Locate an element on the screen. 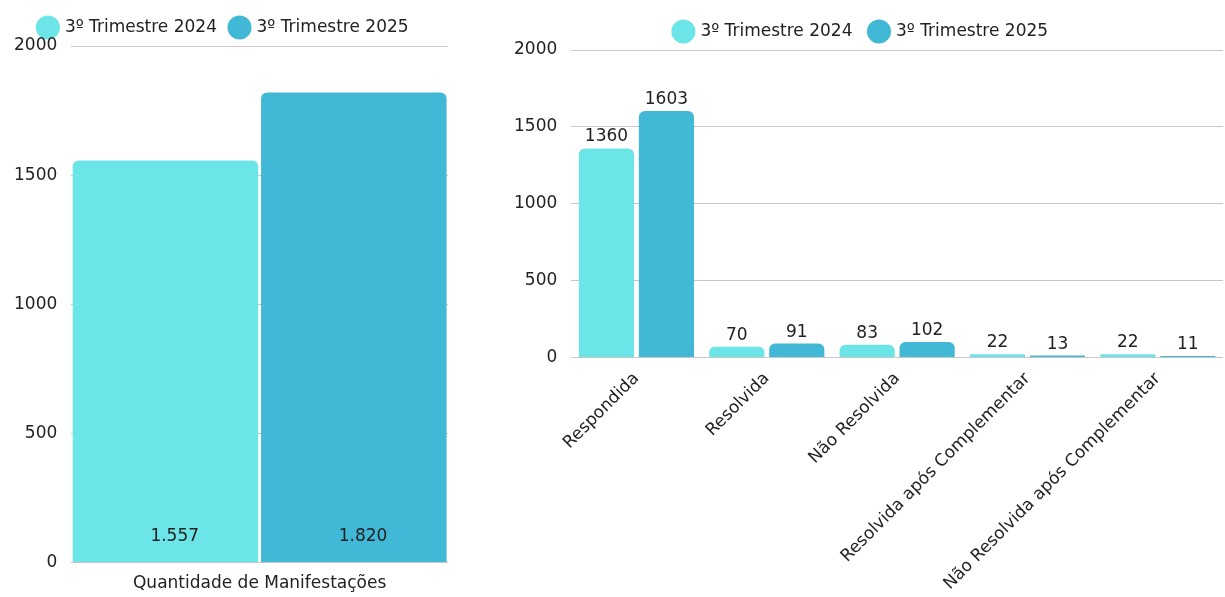 The height and width of the screenshot is (597, 1225). data-label: 91 is located at coordinates (796, 330).